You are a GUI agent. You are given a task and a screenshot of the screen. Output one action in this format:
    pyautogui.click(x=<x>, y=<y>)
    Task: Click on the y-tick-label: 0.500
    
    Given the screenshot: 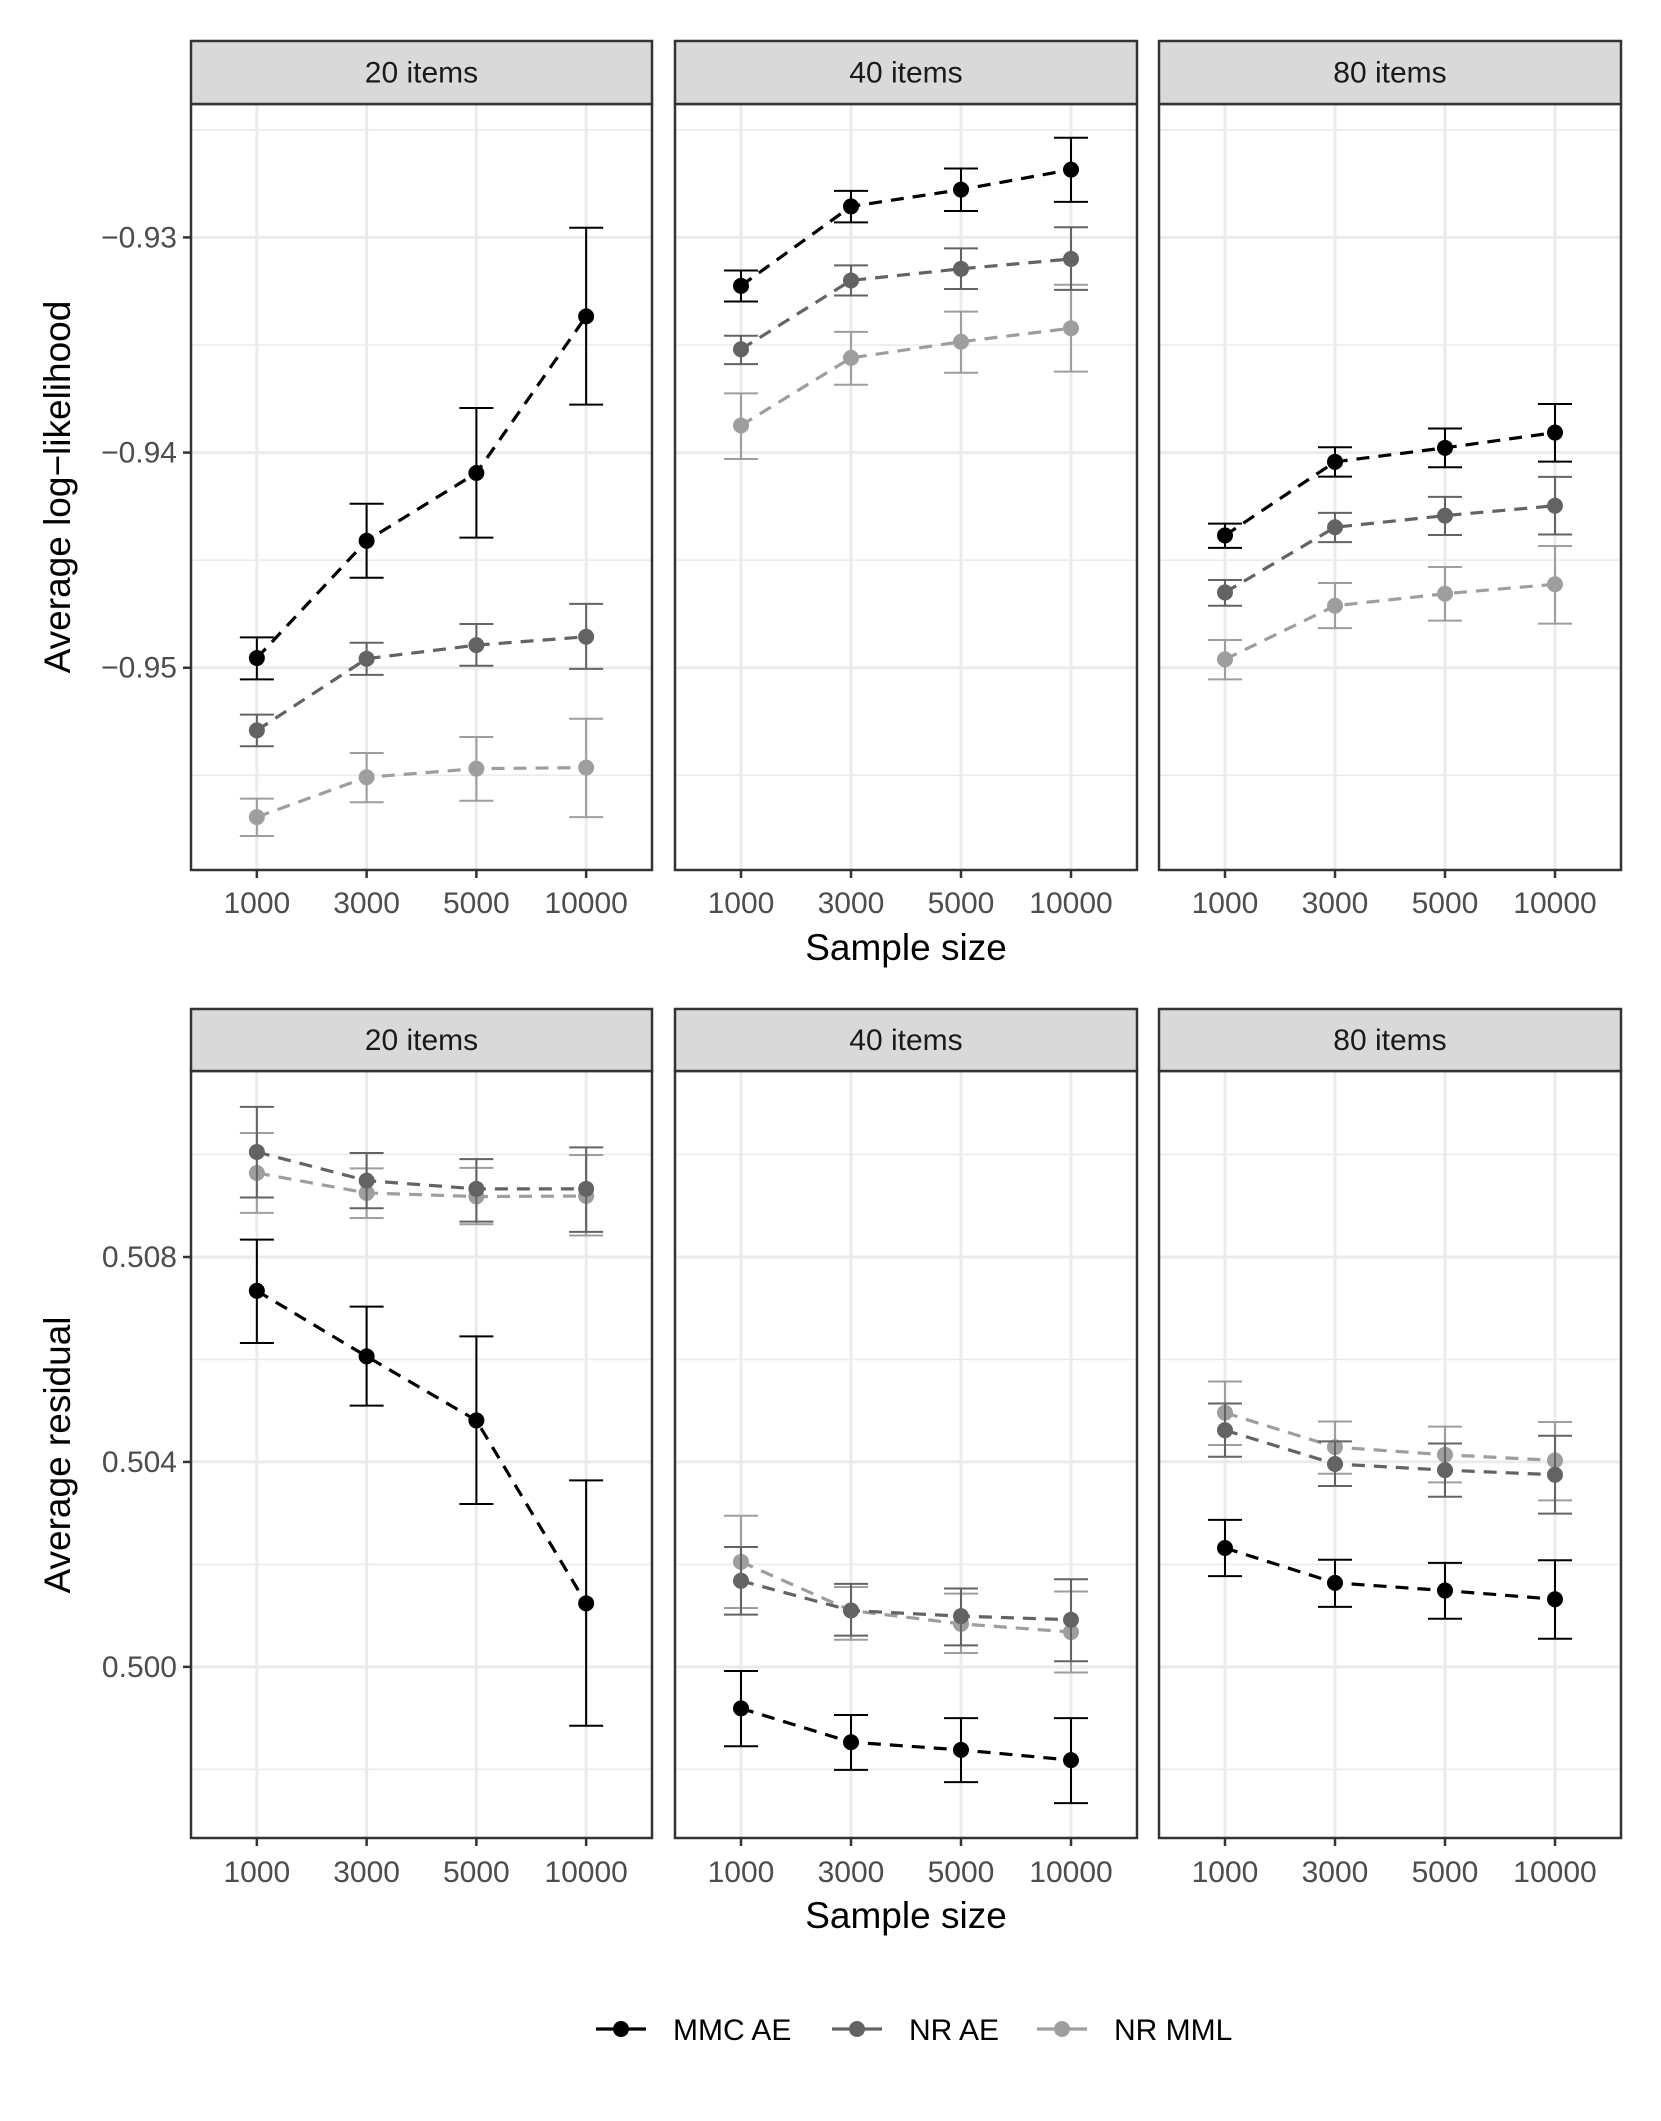 What is the action you would take?
    pyautogui.click(x=139, y=1667)
    